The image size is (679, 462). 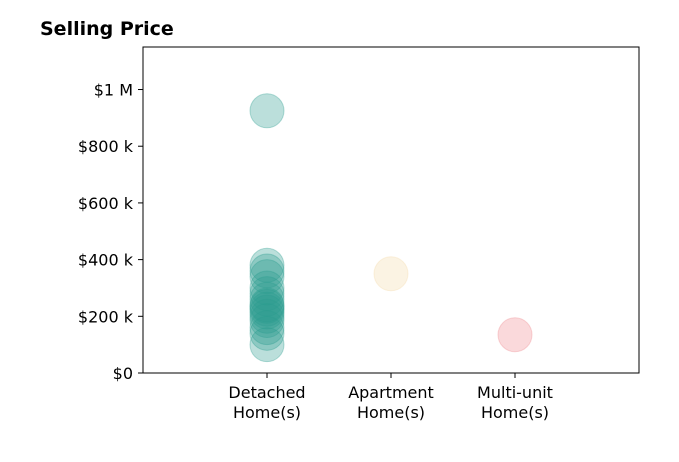 What do you see at coordinates (391, 402) in the screenshot?
I see `x-tick-label: Apartment Home(s)` at bounding box center [391, 402].